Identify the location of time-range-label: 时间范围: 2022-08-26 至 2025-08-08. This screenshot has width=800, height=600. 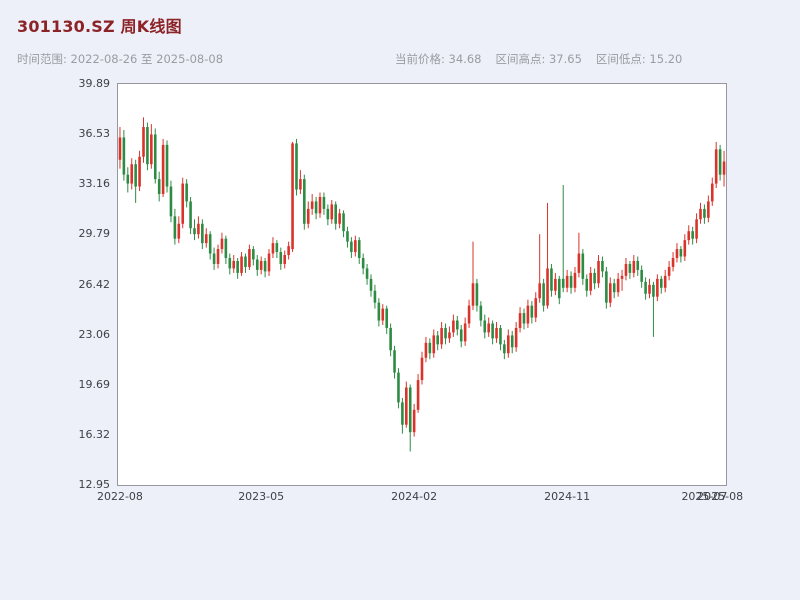
(120, 59).